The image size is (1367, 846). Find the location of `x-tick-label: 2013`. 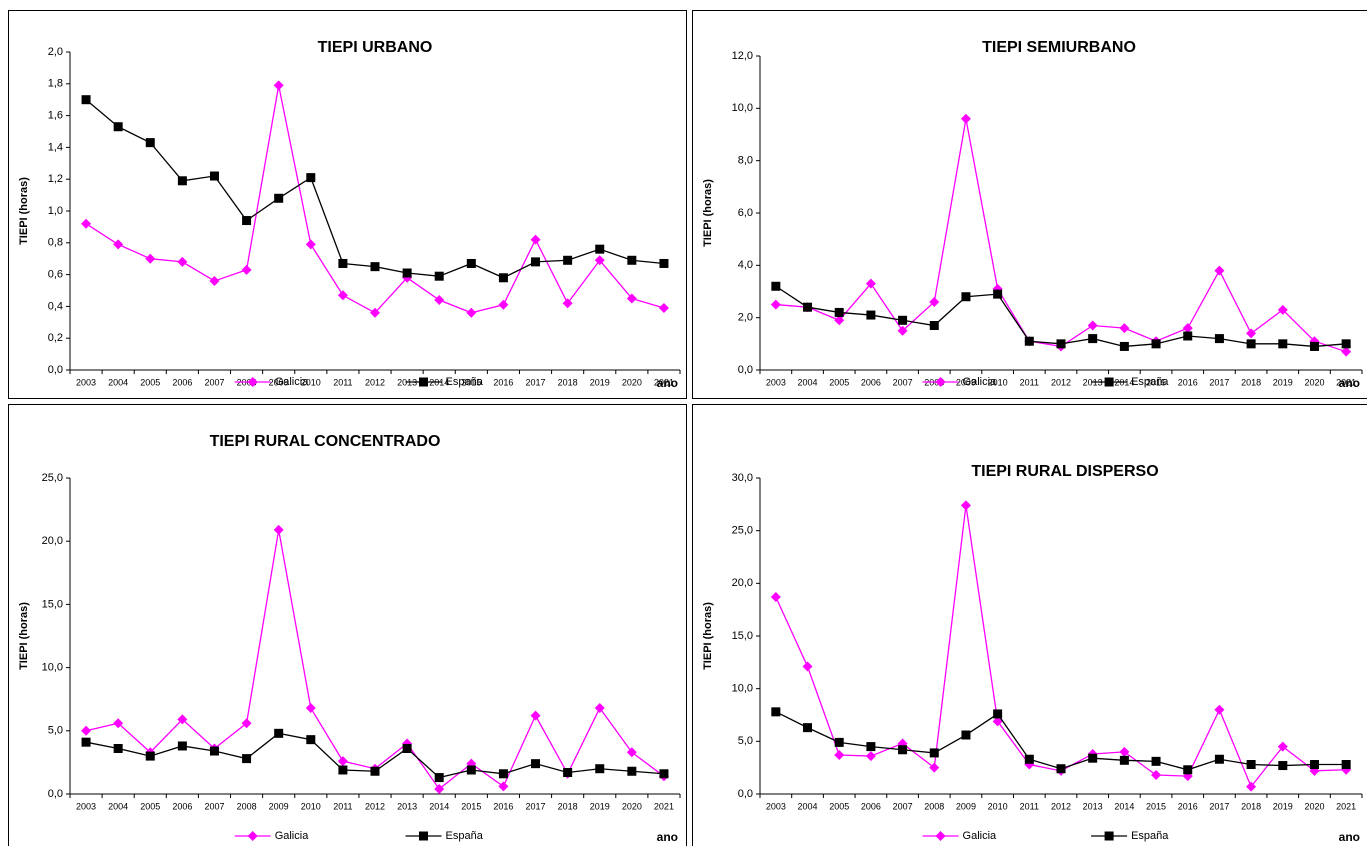

x-tick-label: 2013 is located at coordinates (407, 806).